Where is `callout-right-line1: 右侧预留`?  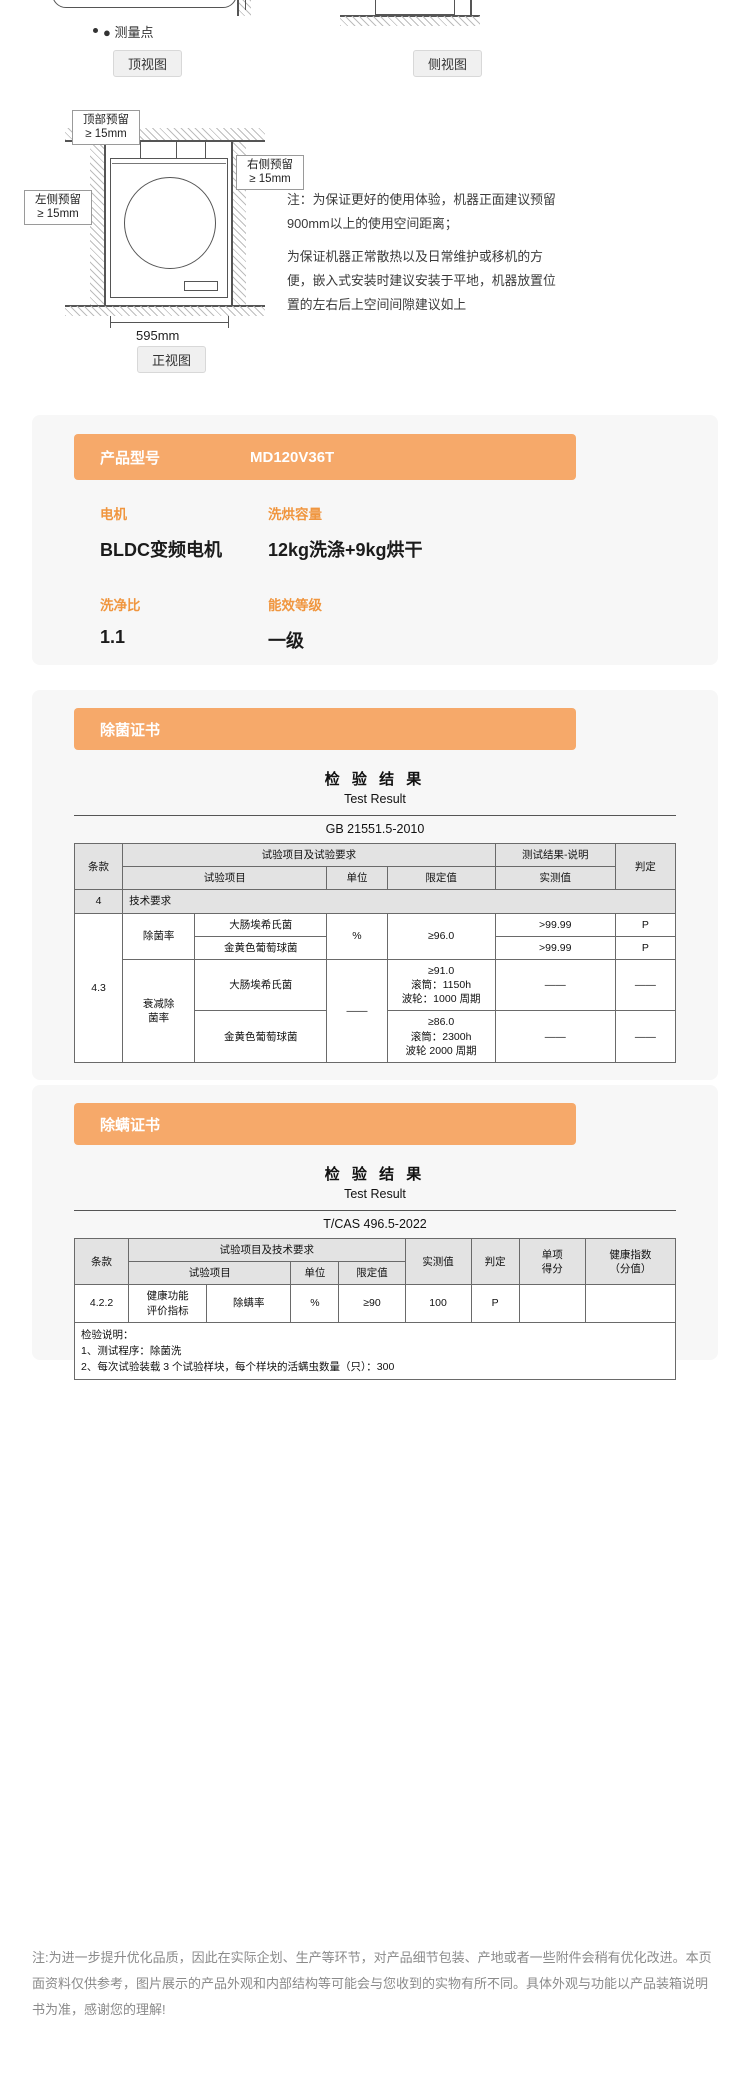 callout-right-line1: 右侧预留 is located at coordinates (270, 165).